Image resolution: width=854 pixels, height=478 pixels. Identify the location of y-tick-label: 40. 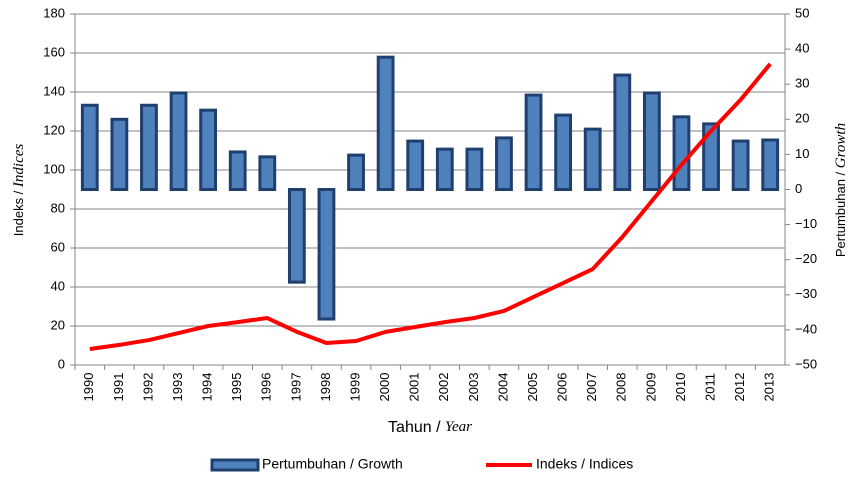
(58, 285).